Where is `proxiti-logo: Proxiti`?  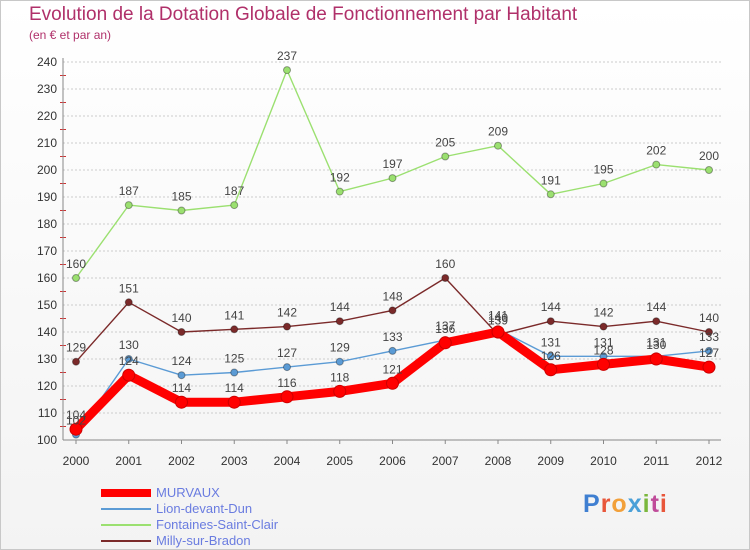
proxiti-logo: Proxiti is located at coordinates (625, 504).